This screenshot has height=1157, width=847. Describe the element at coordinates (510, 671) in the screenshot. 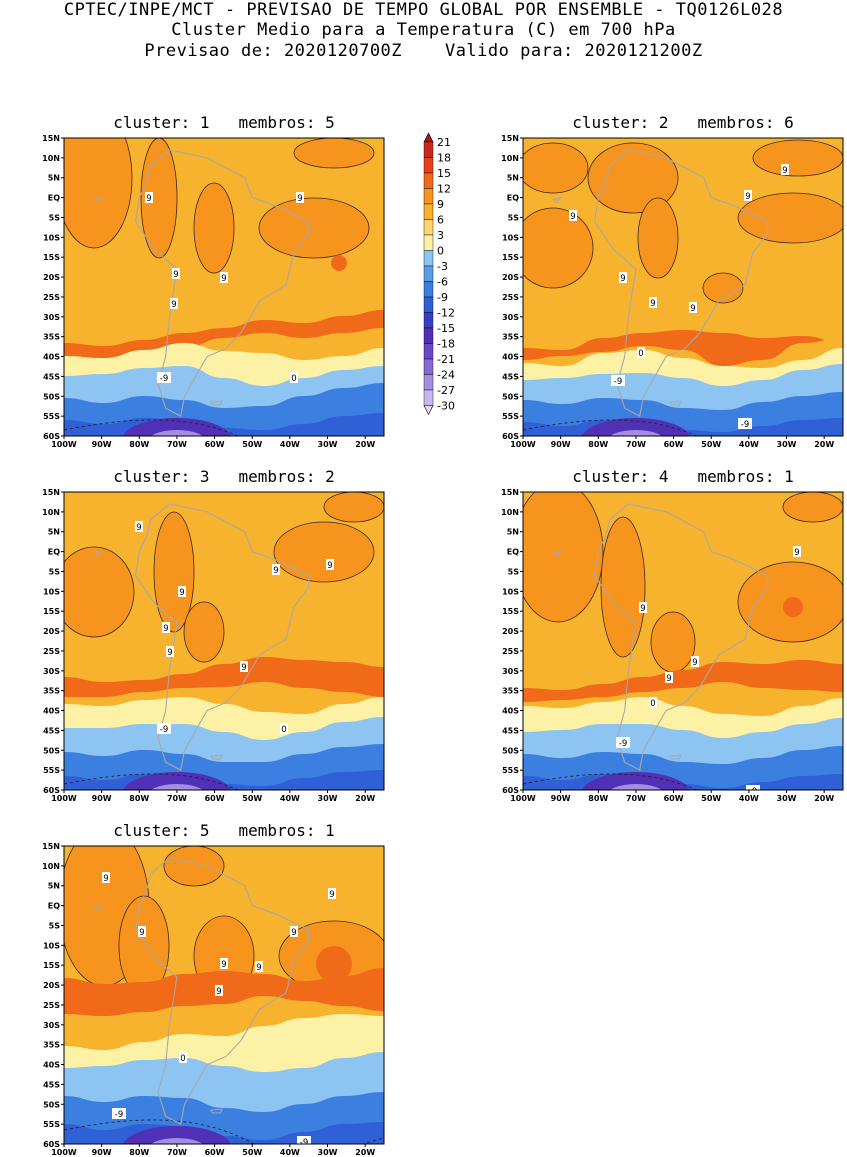

I see `lat-tick-label: 30S` at that location.